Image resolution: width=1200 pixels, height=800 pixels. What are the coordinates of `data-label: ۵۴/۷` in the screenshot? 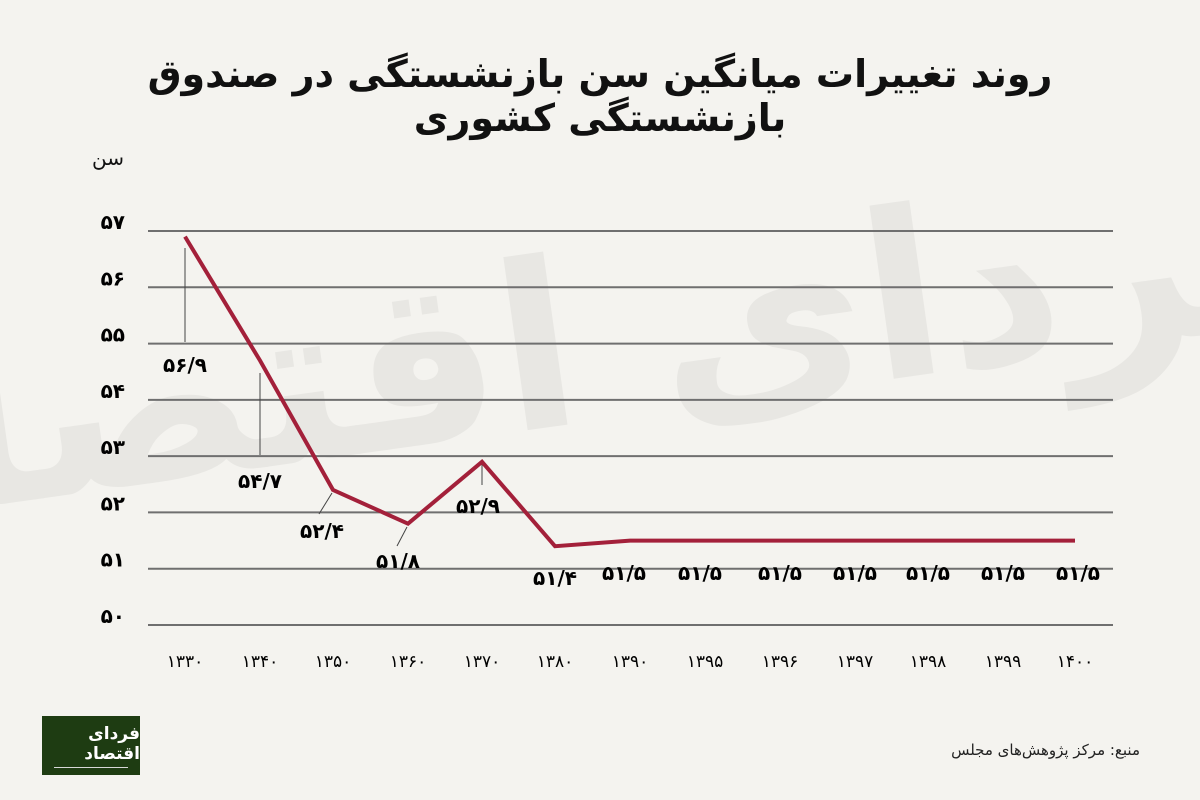 It's located at (260, 481).